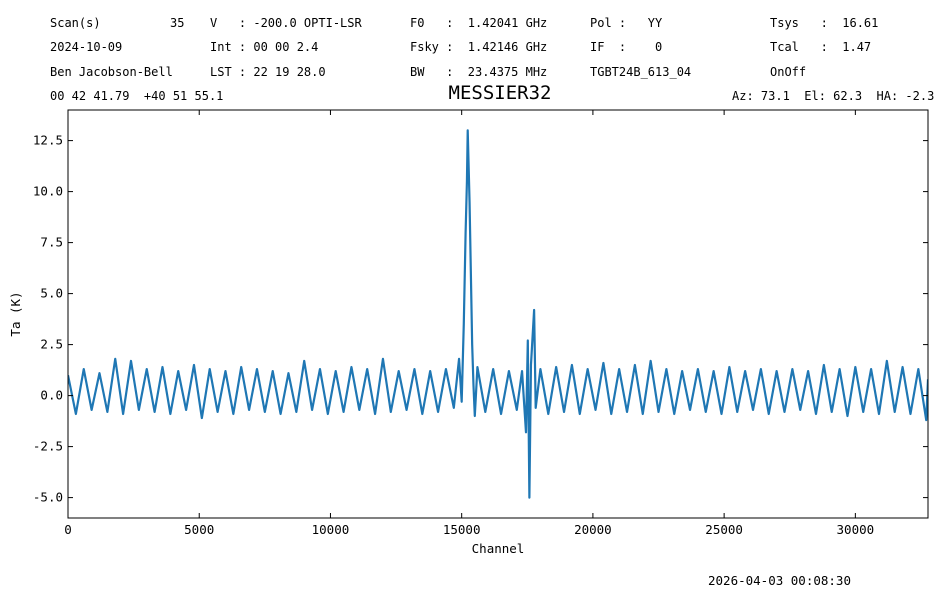 The width and height of the screenshot is (937, 591). What do you see at coordinates (51, 293) in the screenshot?
I see `y-tick-label: 5.0` at bounding box center [51, 293].